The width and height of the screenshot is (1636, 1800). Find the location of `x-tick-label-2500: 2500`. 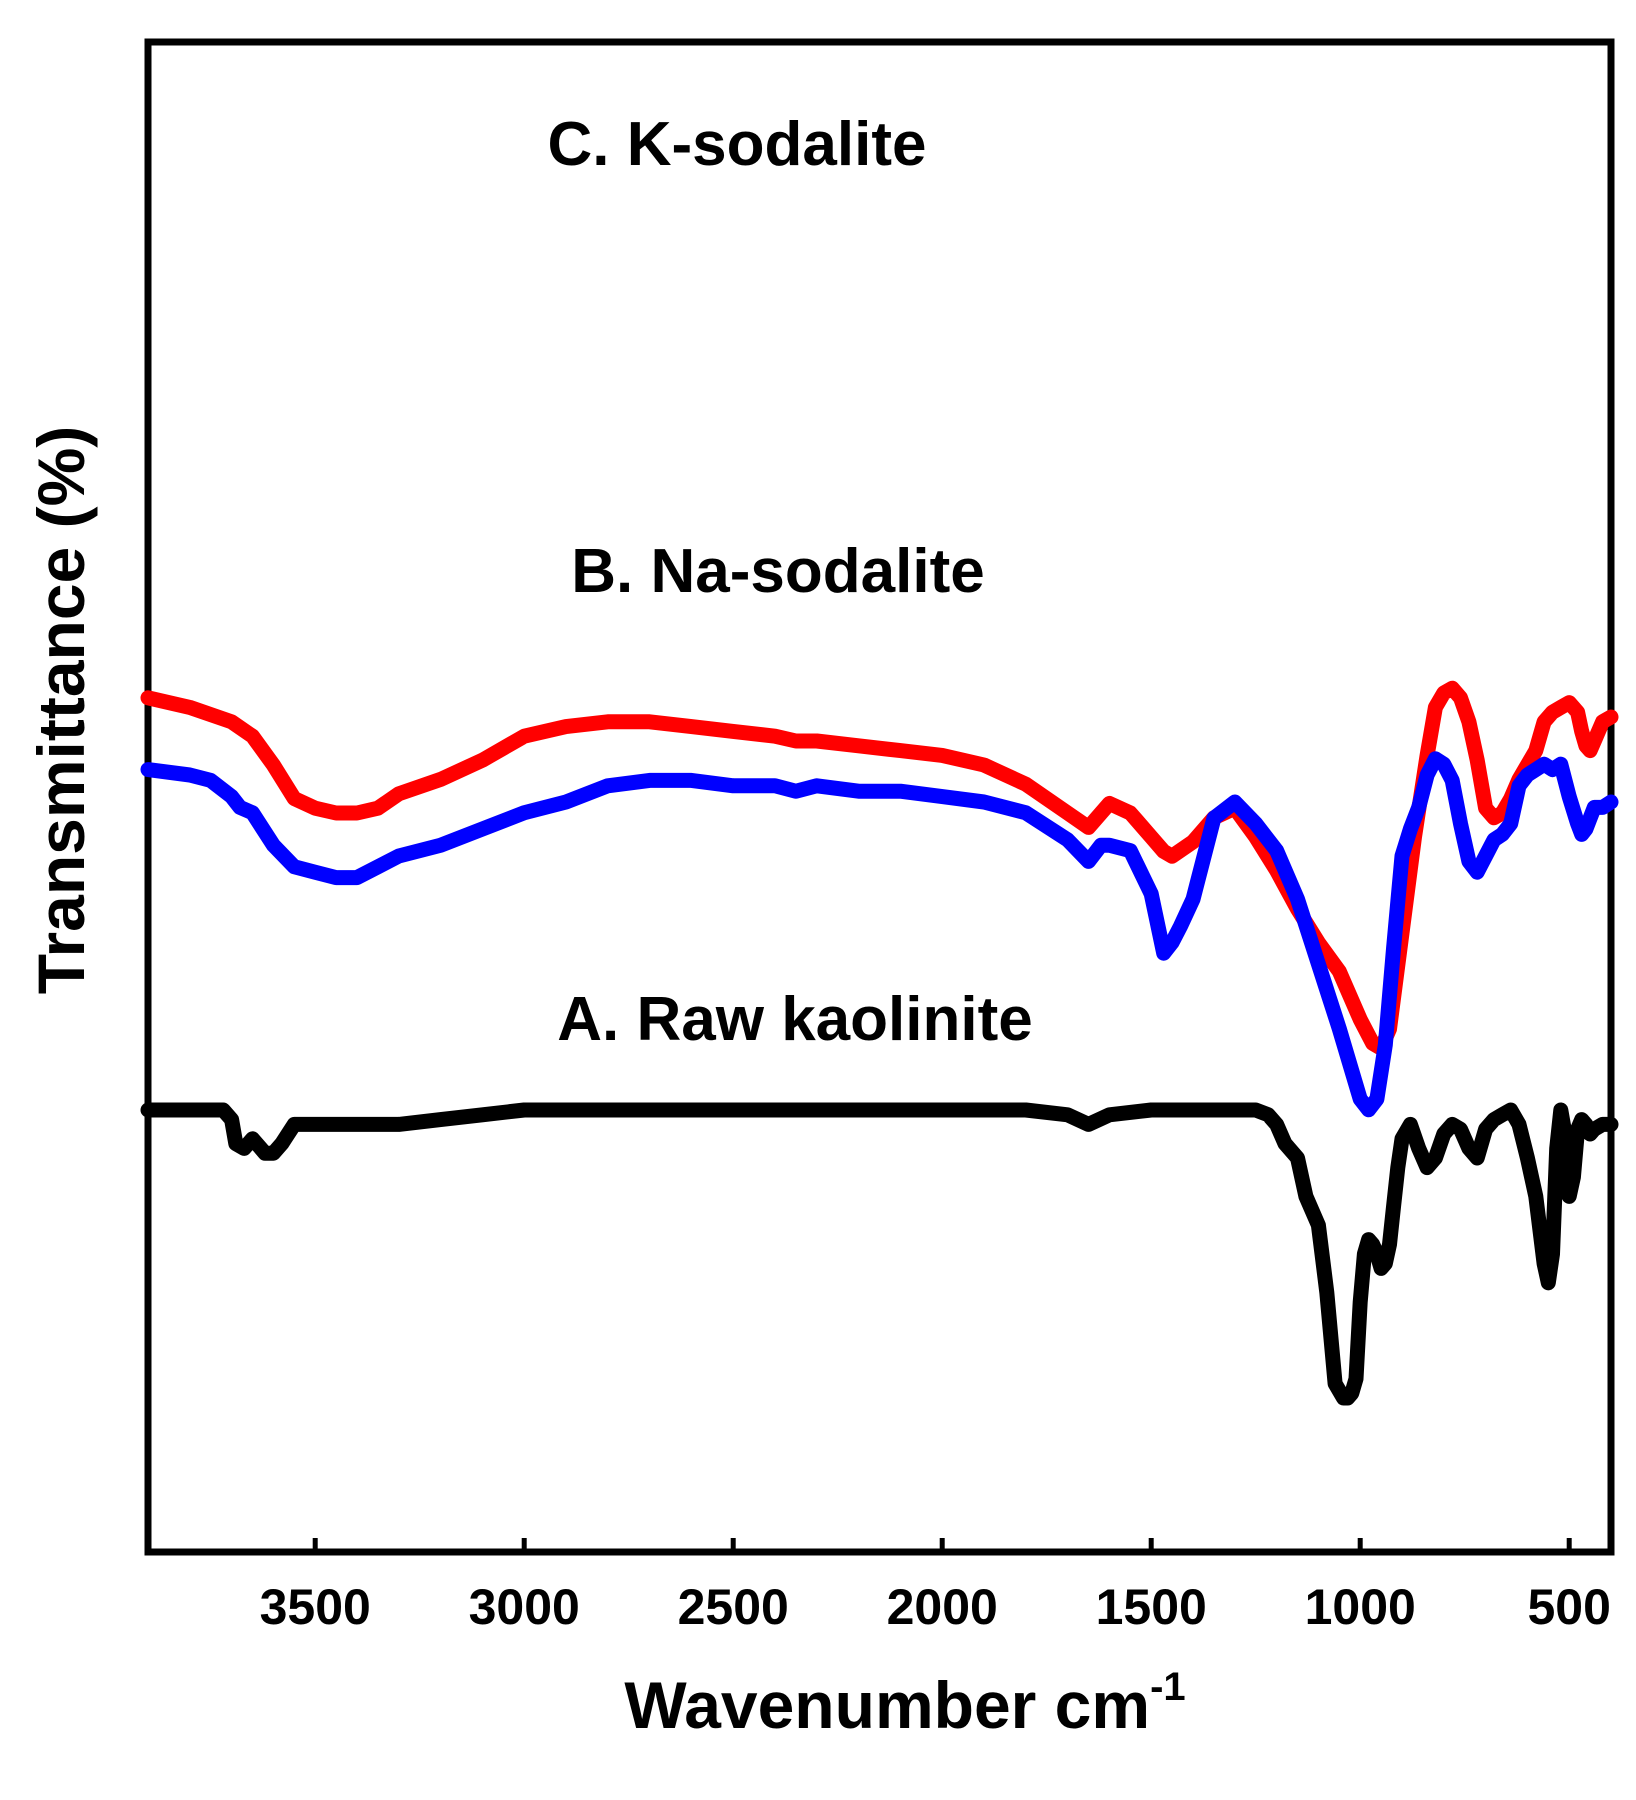

x-tick-label-2500: 2500 is located at coordinates (733, 1607).